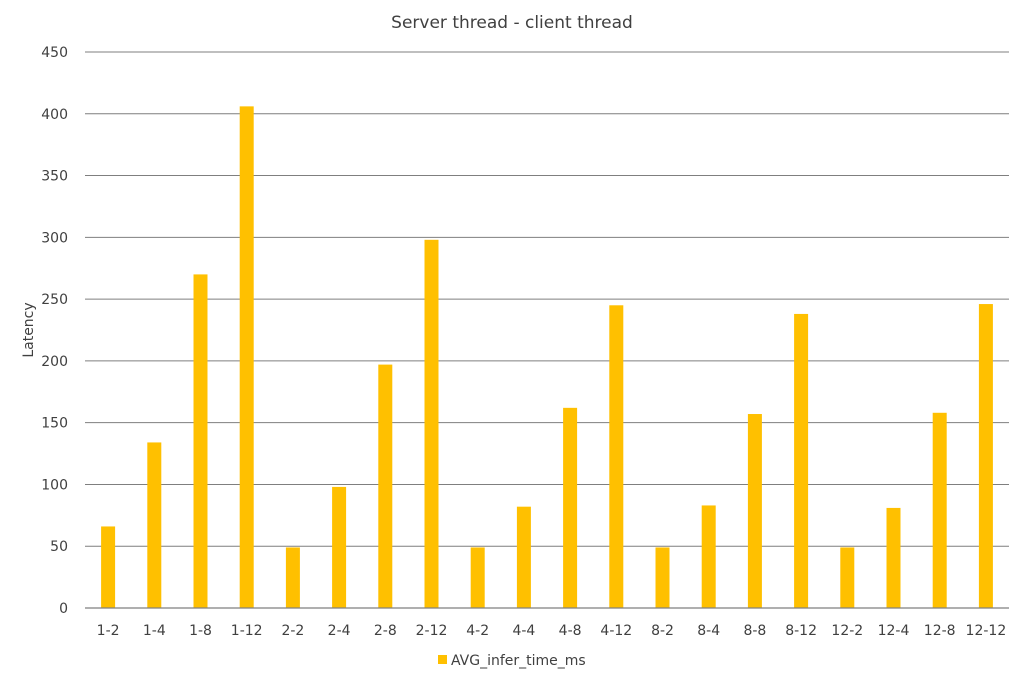 Image resolution: width=1024 pixels, height=684 pixels. I want to click on y-tick-label-200: 200, so click(54, 362).